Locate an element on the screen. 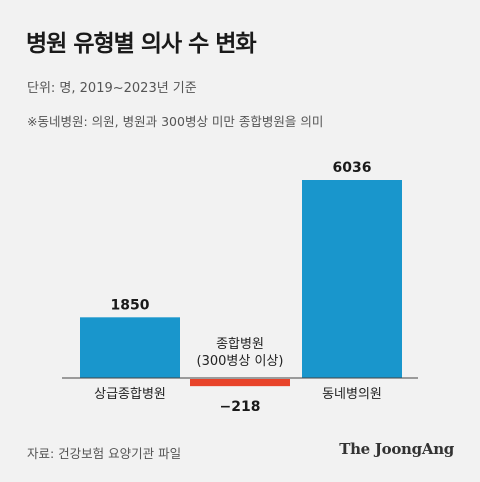 The image size is (480, 482). category-label-1: 상급종합병원 is located at coordinates (130, 394).